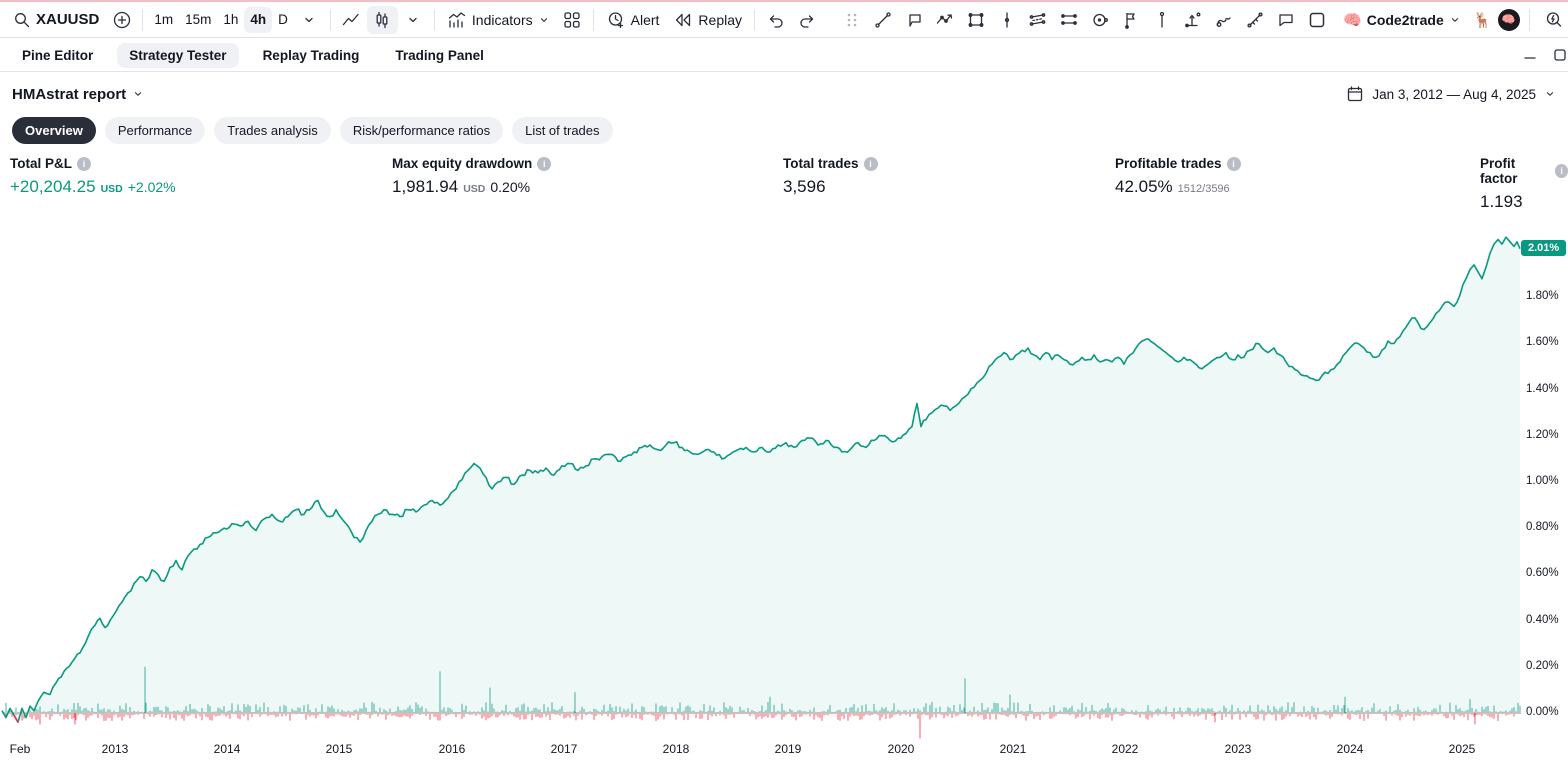 Image resolution: width=1568 pixels, height=768 pixels. What do you see at coordinates (1161, 20) in the screenshot?
I see `tool-price-marker` at bounding box center [1161, 20].